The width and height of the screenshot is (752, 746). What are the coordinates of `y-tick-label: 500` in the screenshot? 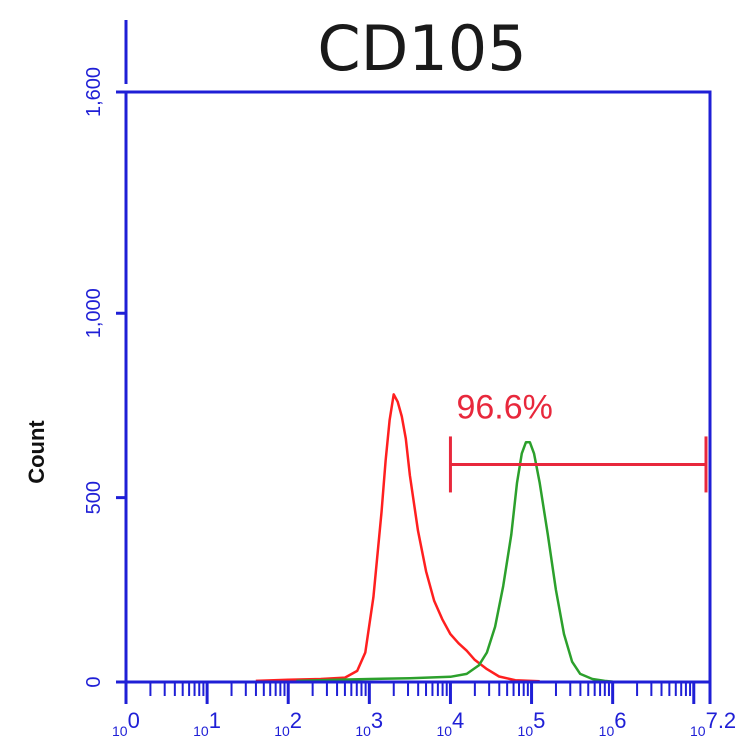 It's located at (94, 497).